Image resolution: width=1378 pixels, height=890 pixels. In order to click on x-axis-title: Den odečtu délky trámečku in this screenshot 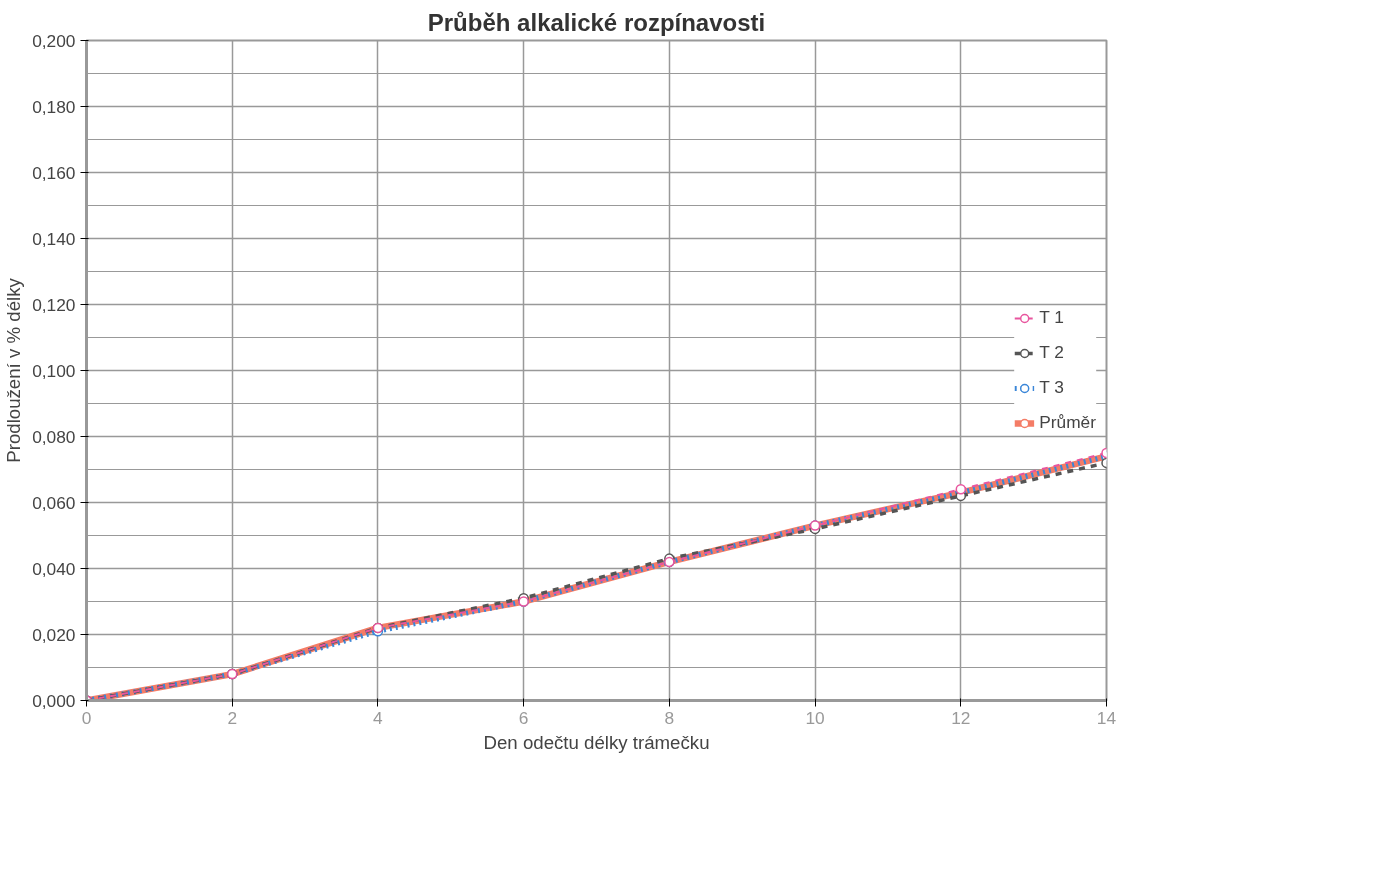, I will do `click(596, 742)`.